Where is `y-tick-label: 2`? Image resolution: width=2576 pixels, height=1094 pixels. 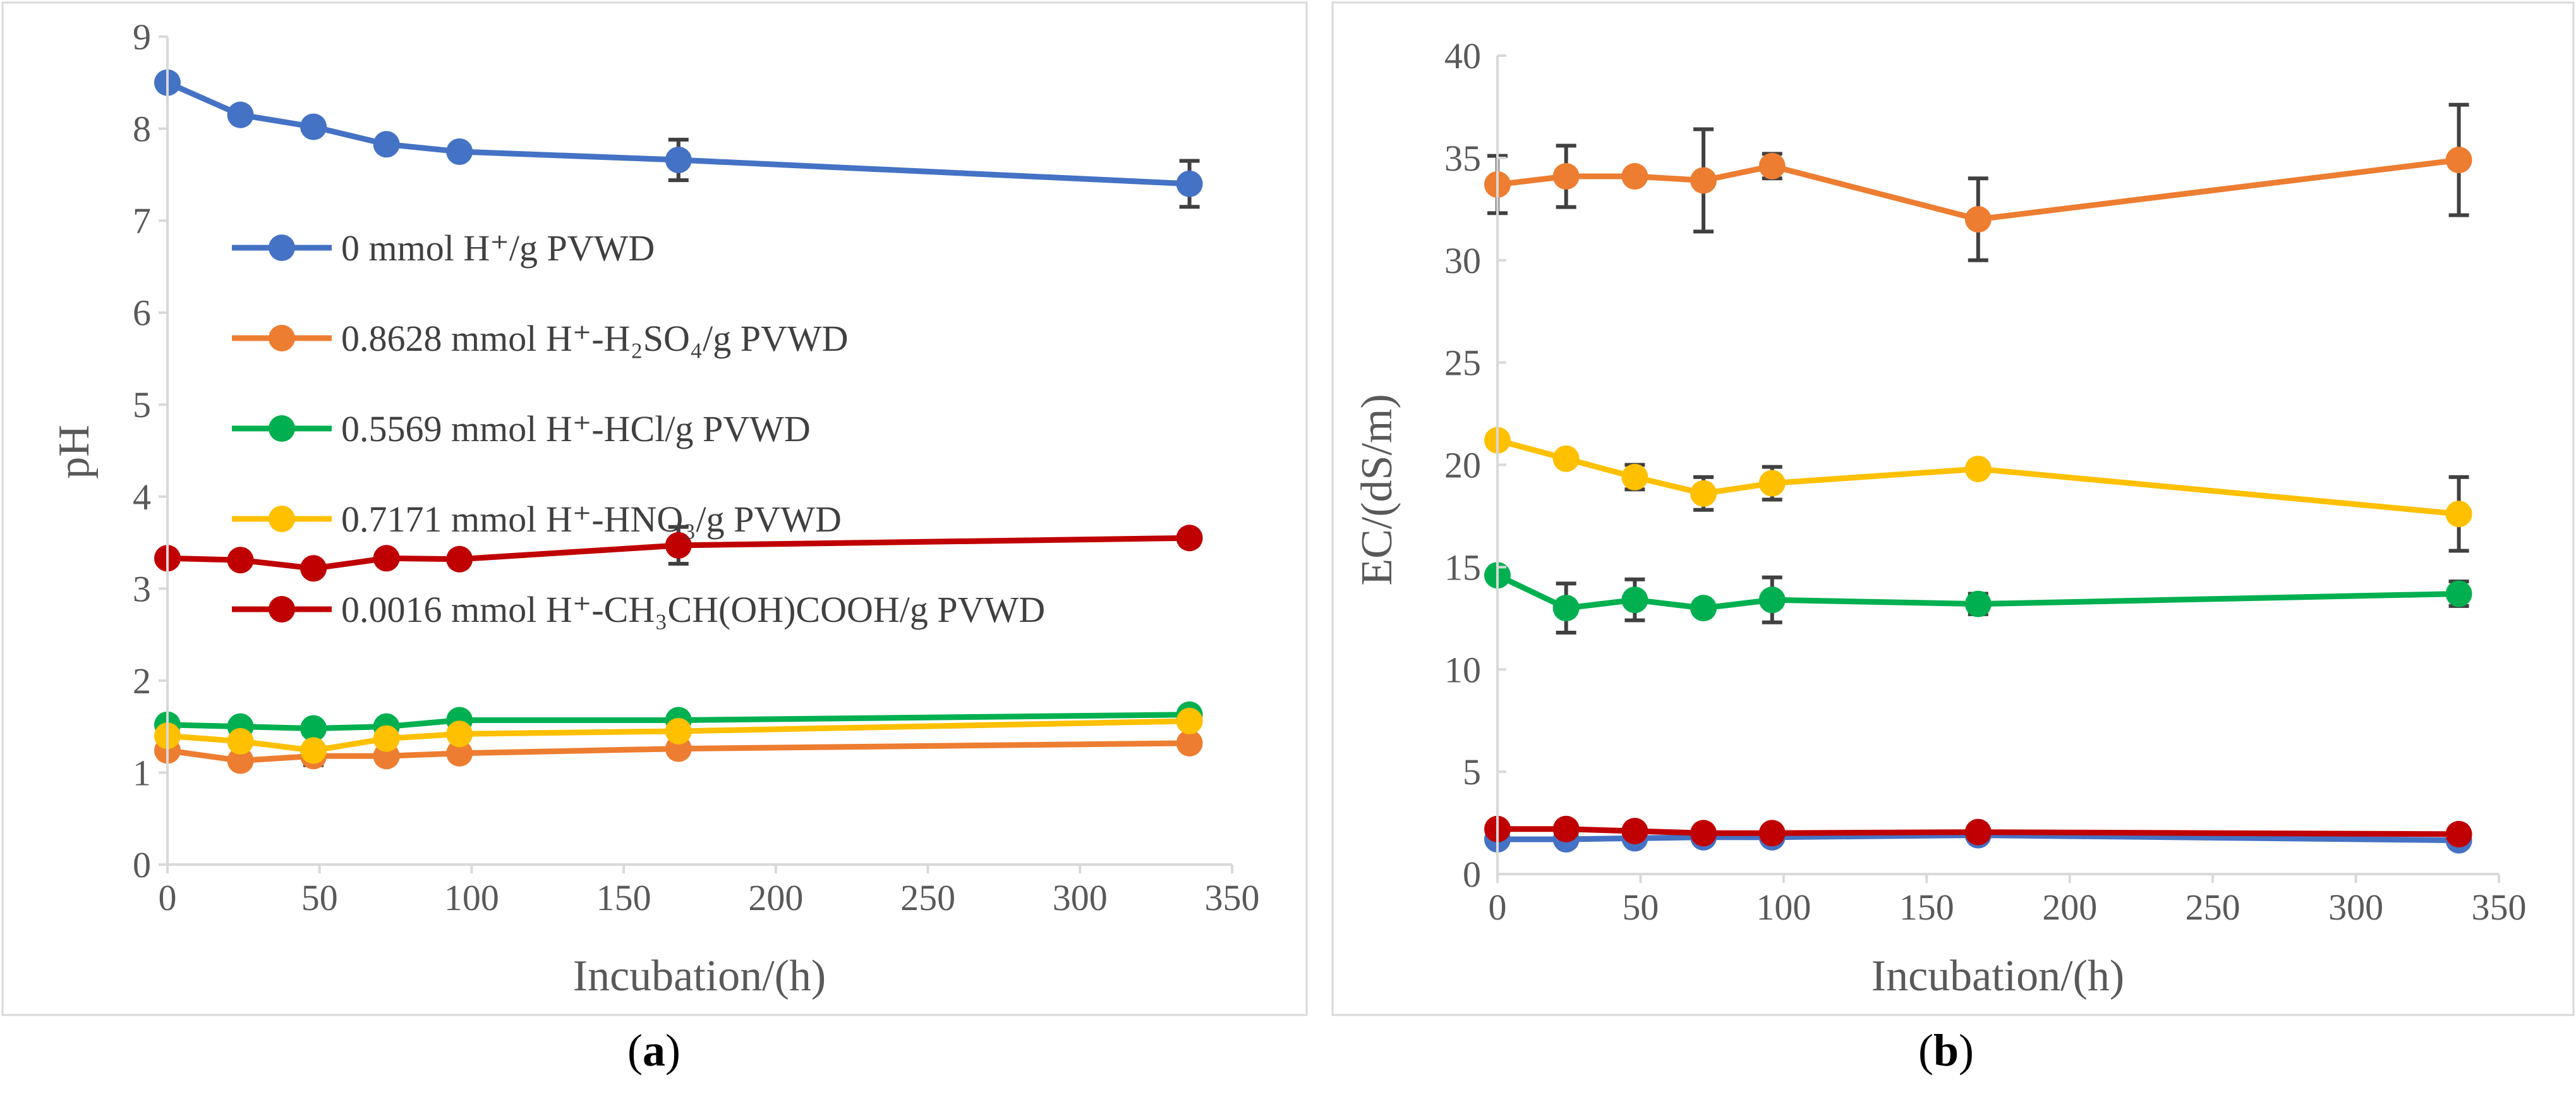
y-tick-label: 2 is located at coordinates (142, 681).